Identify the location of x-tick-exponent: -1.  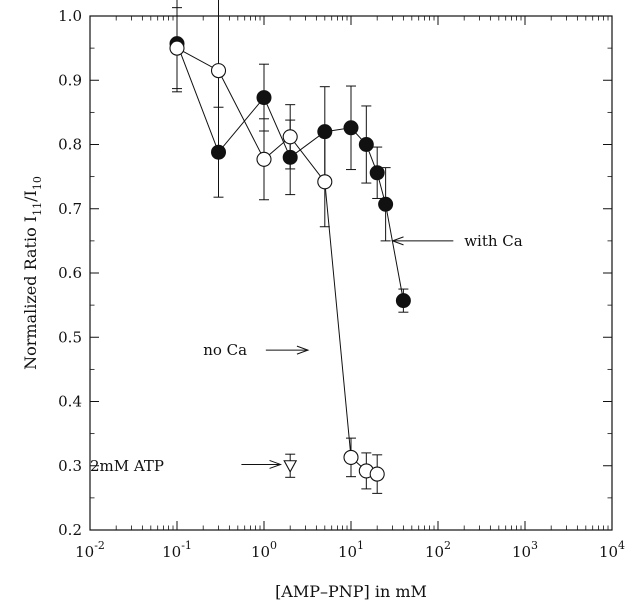
(186, 545).